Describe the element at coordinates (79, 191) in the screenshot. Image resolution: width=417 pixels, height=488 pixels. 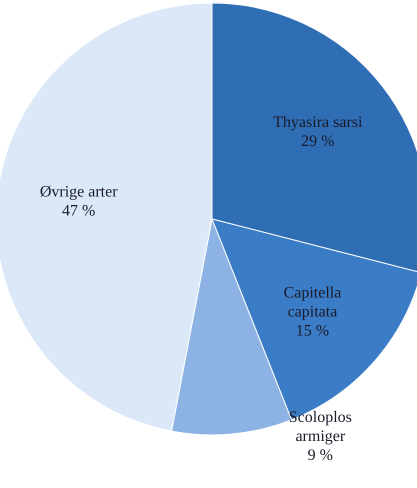
I see `slice-label: Øvrige arter` at that location.